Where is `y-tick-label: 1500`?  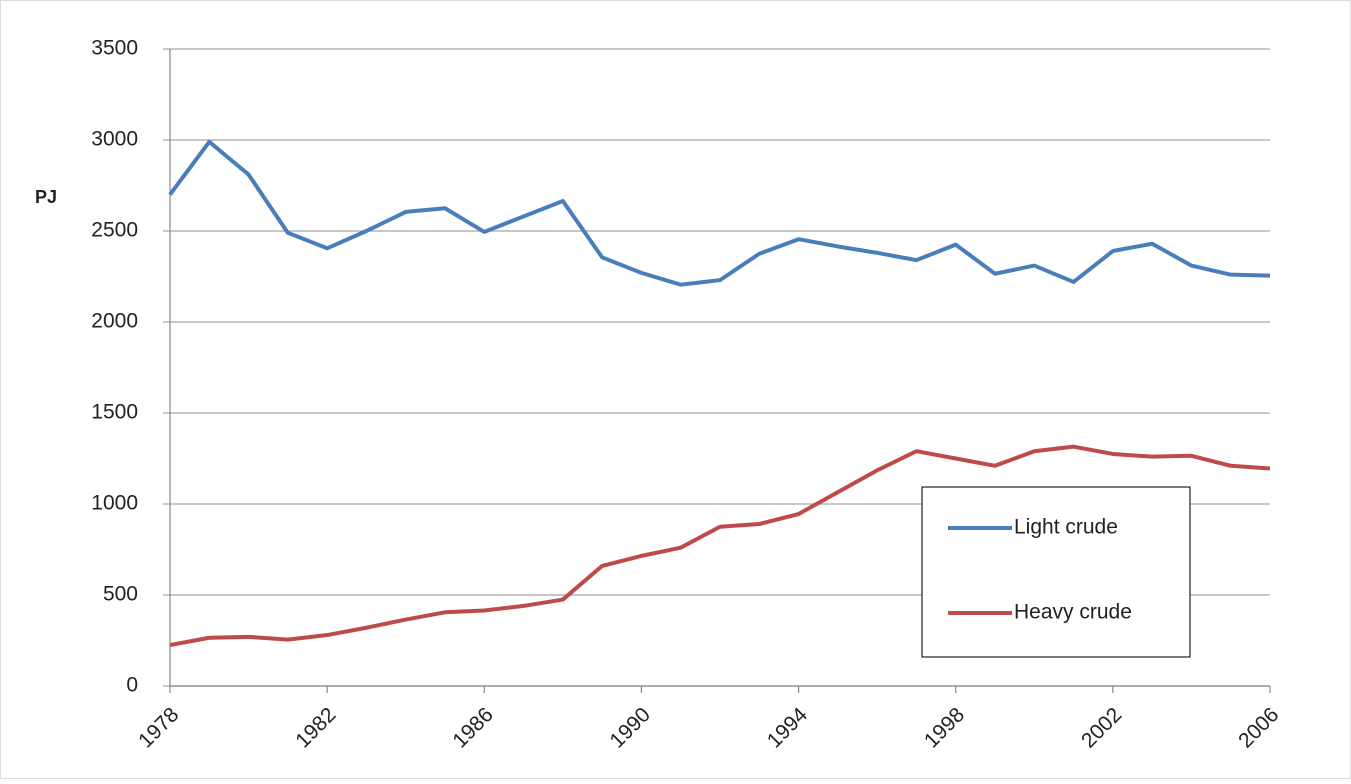
y-tick-label: 1500 is located at coordinates (114, 412).